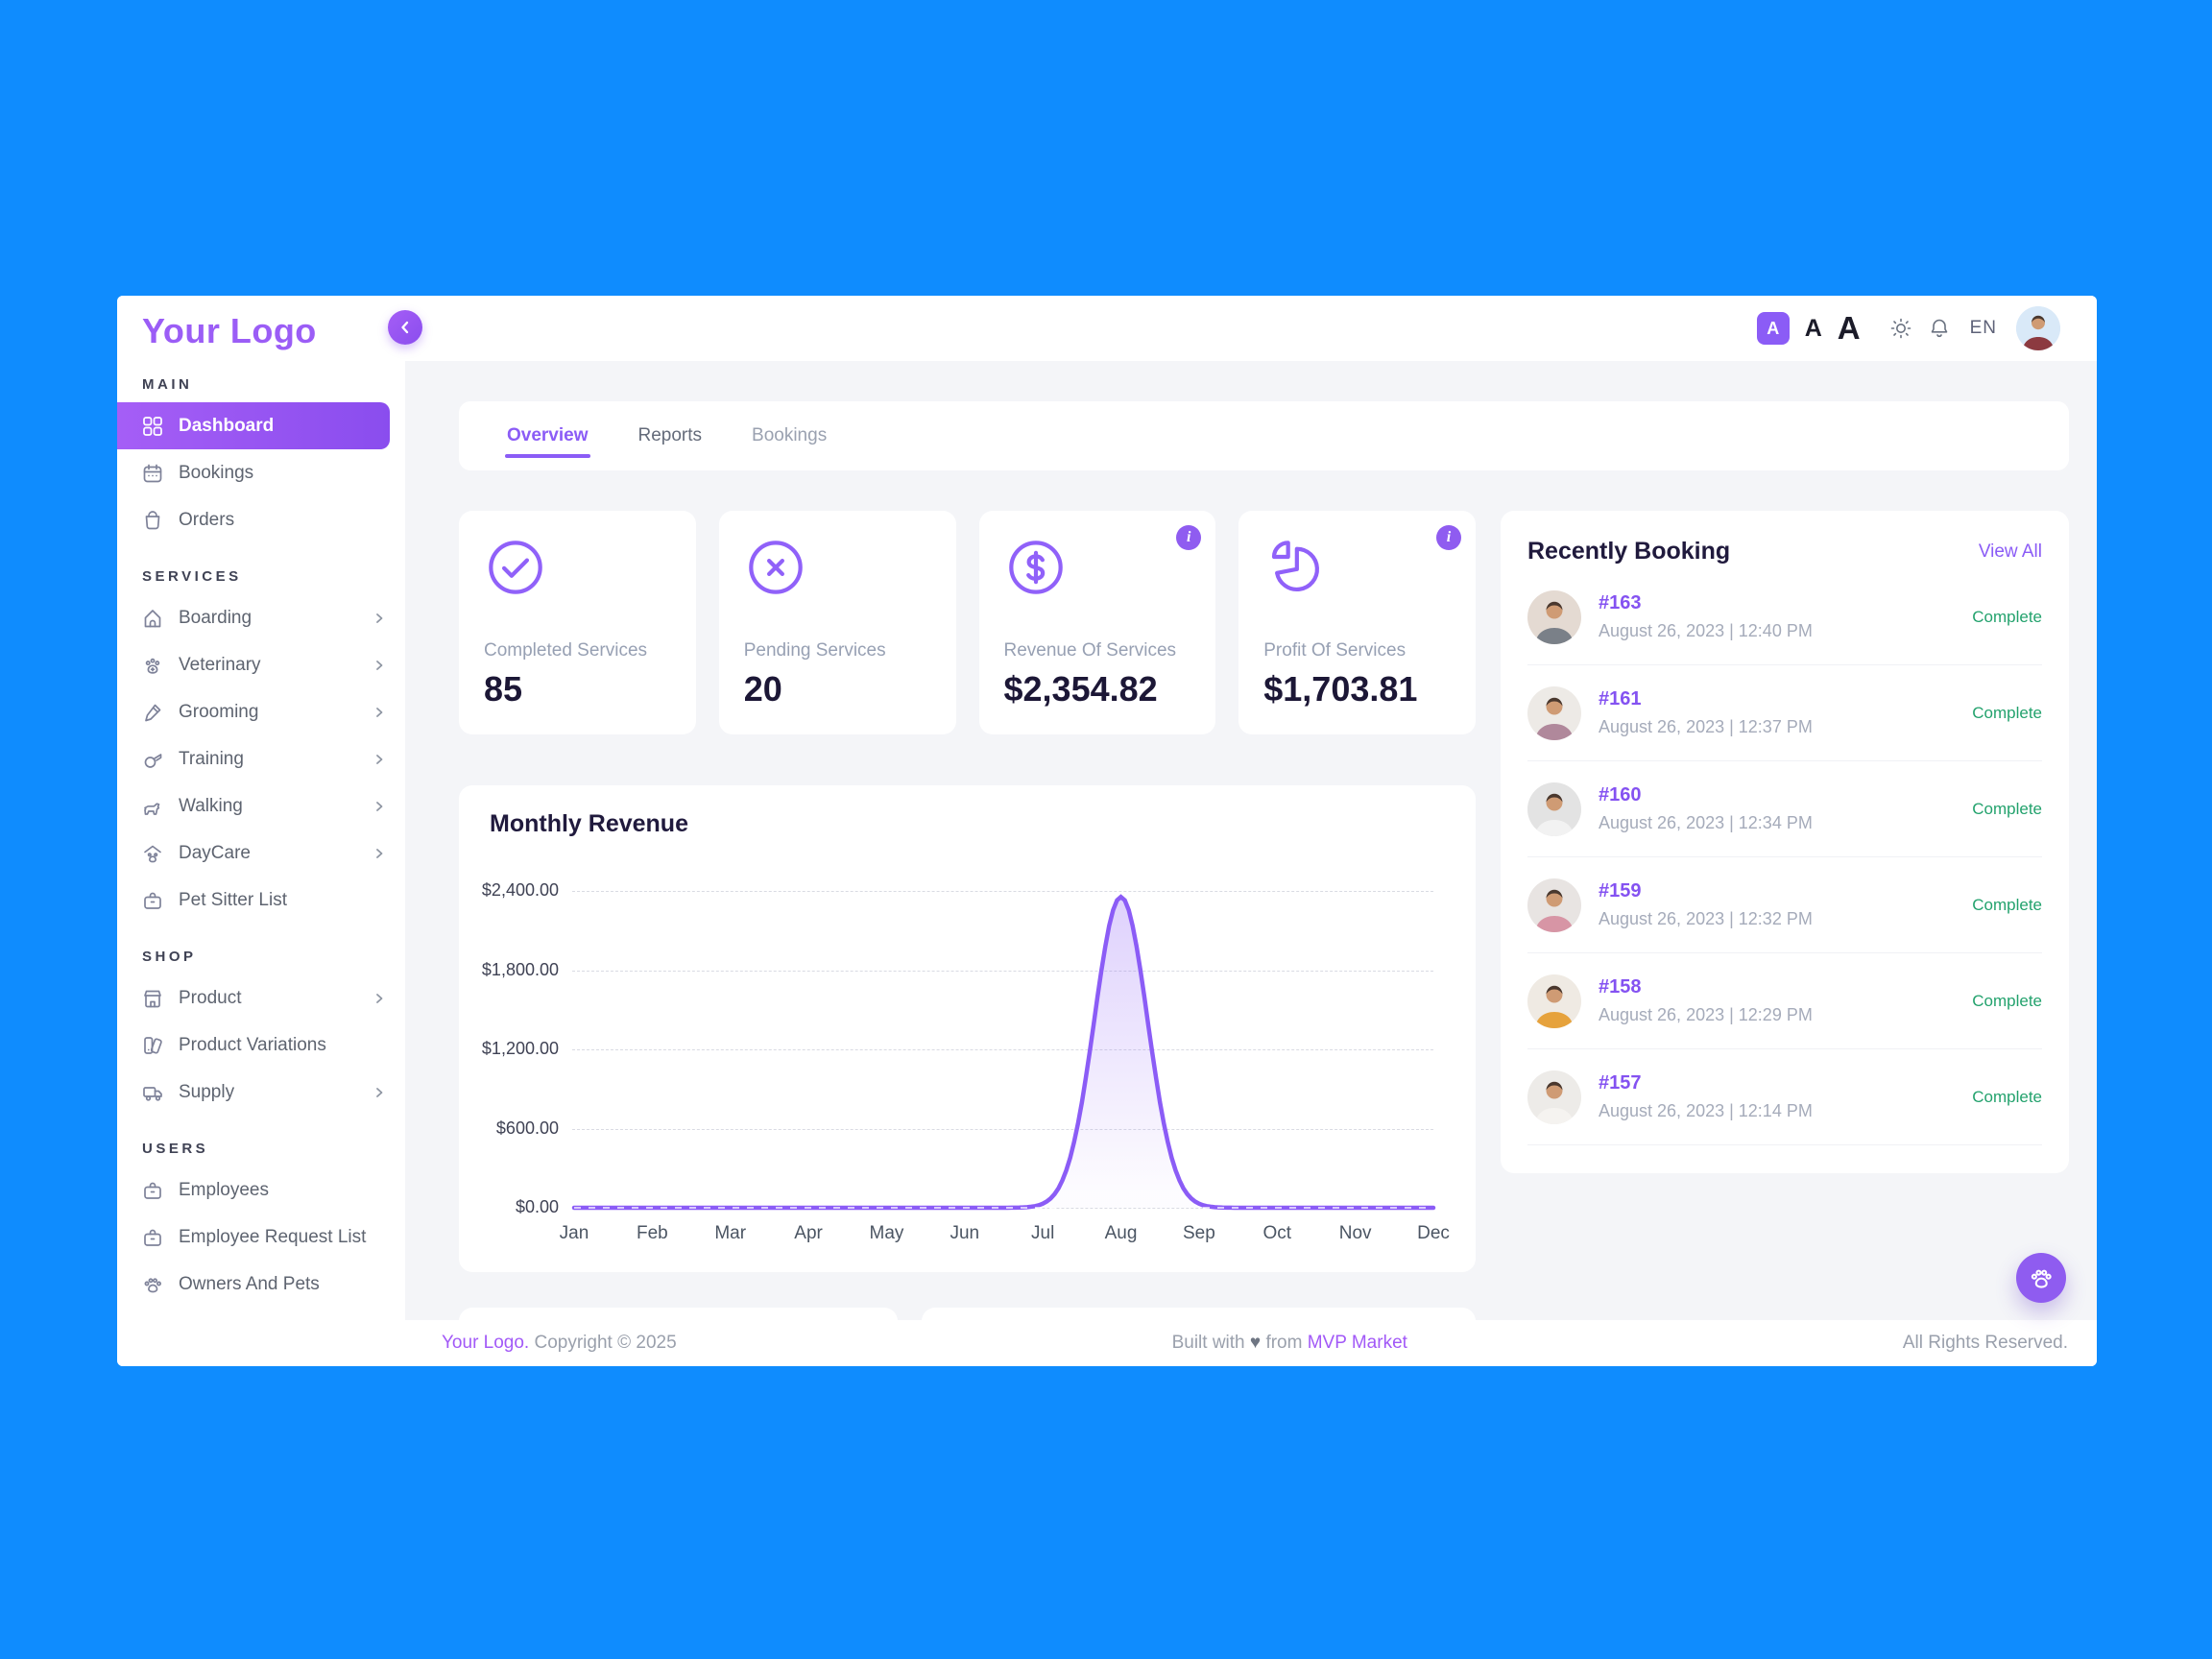  I want to click on sidebar-item-supply: Supply, so click(261, 1092).